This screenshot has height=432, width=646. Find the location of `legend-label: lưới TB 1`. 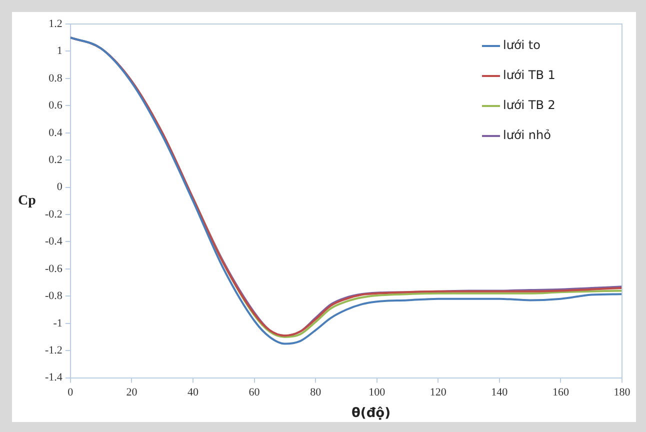

legend-label: lưới TB 1 is located at coordinates (529, 75).